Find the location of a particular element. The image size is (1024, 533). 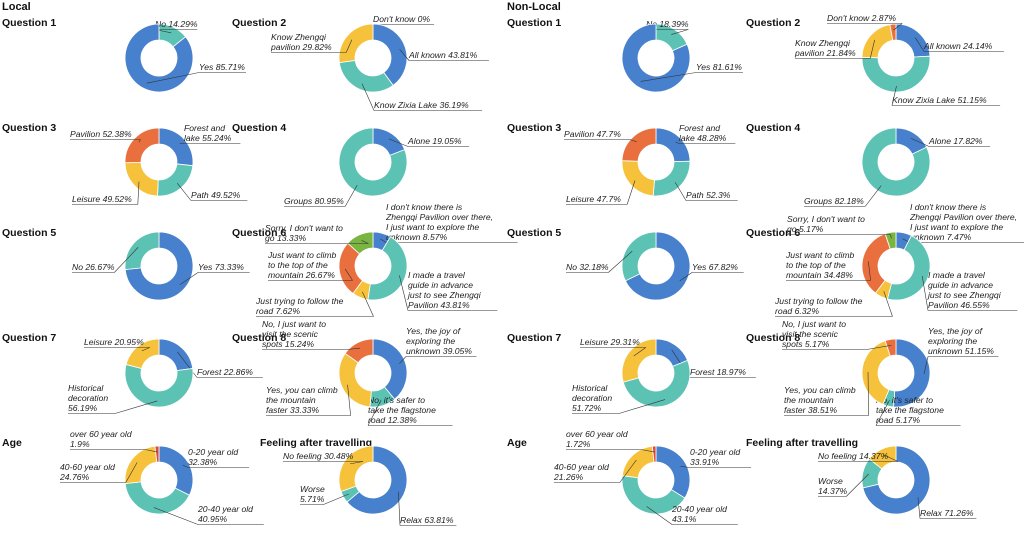

chart-title: Age is located at coordinates (12, 443).